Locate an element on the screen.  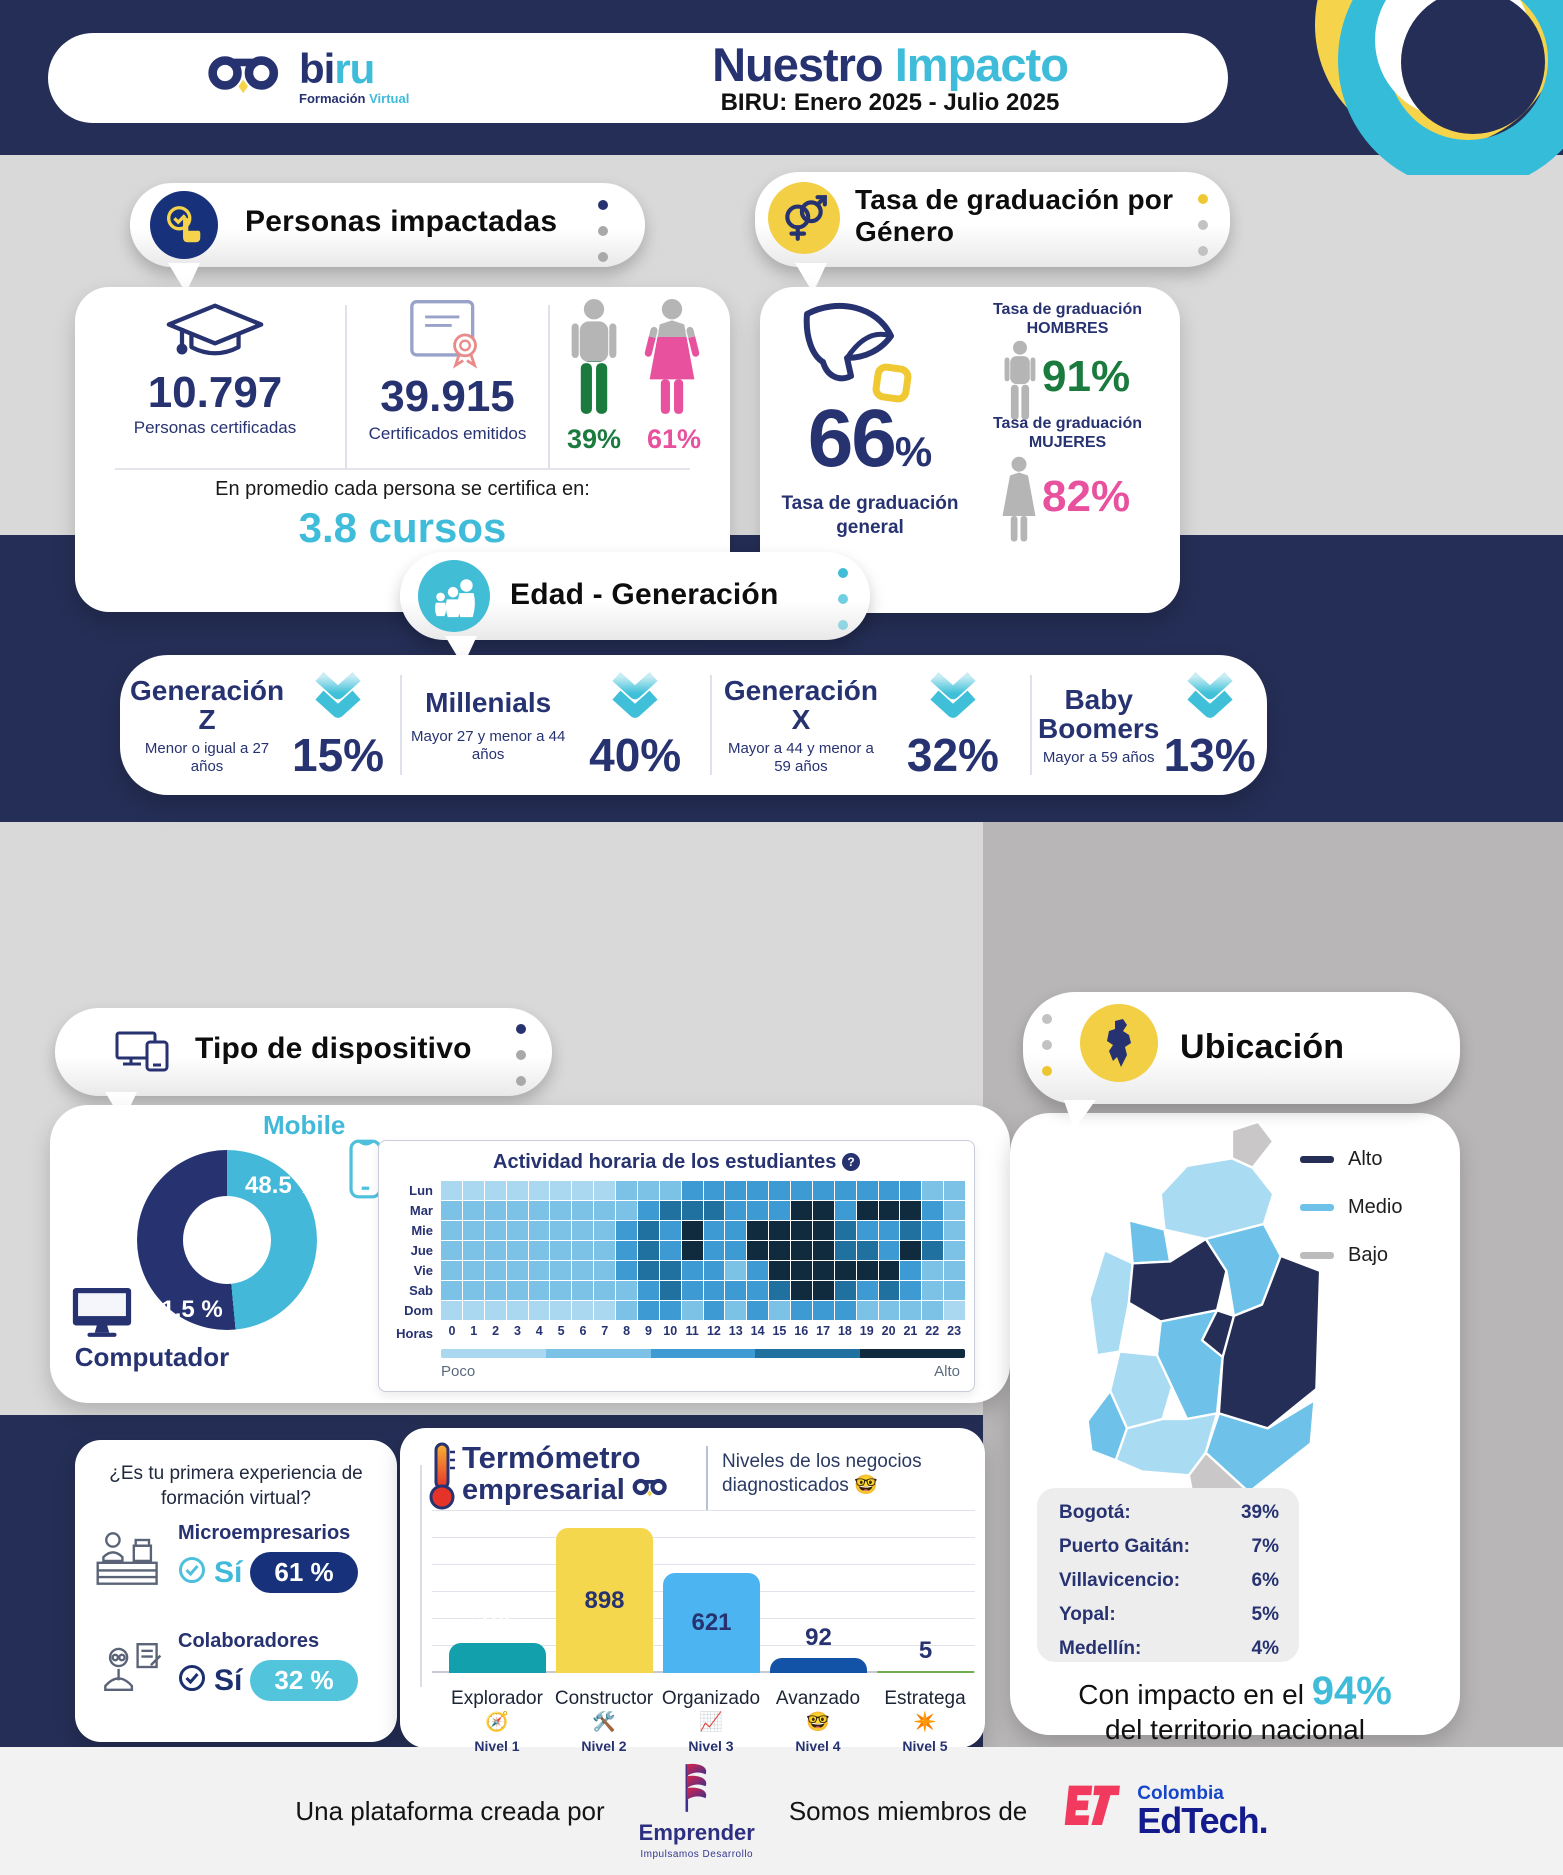
city-row: Yopal: 5% is located at coordinates (1169, 1614).